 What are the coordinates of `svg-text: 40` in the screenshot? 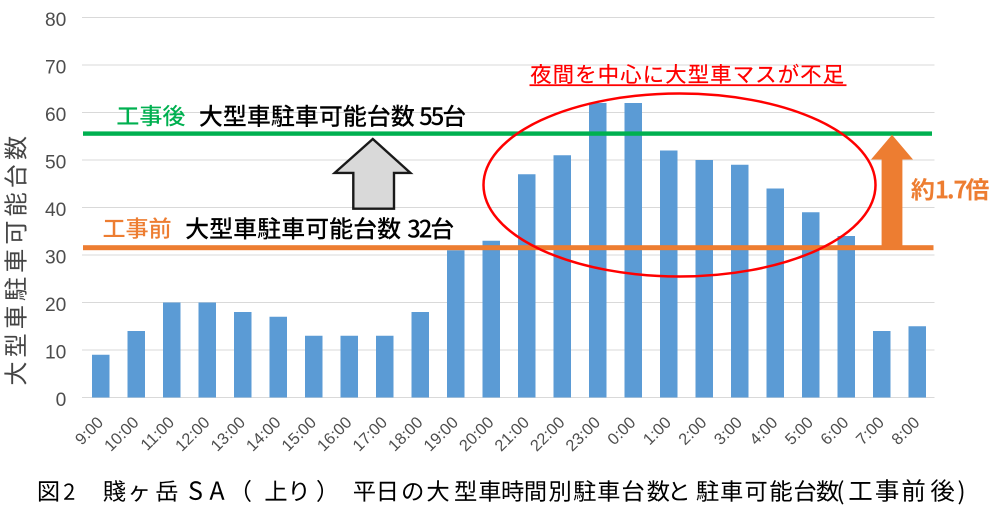 It's located at (55, 210).